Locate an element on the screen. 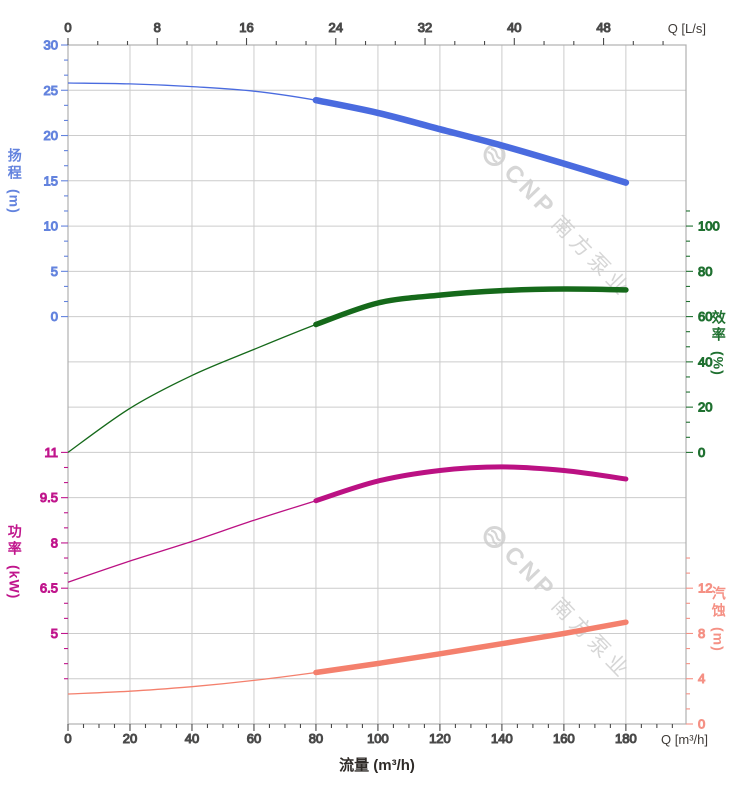 The image size is (752, 797). head-axis-title: 扬程 (m) is located at coordinates (14, 181).